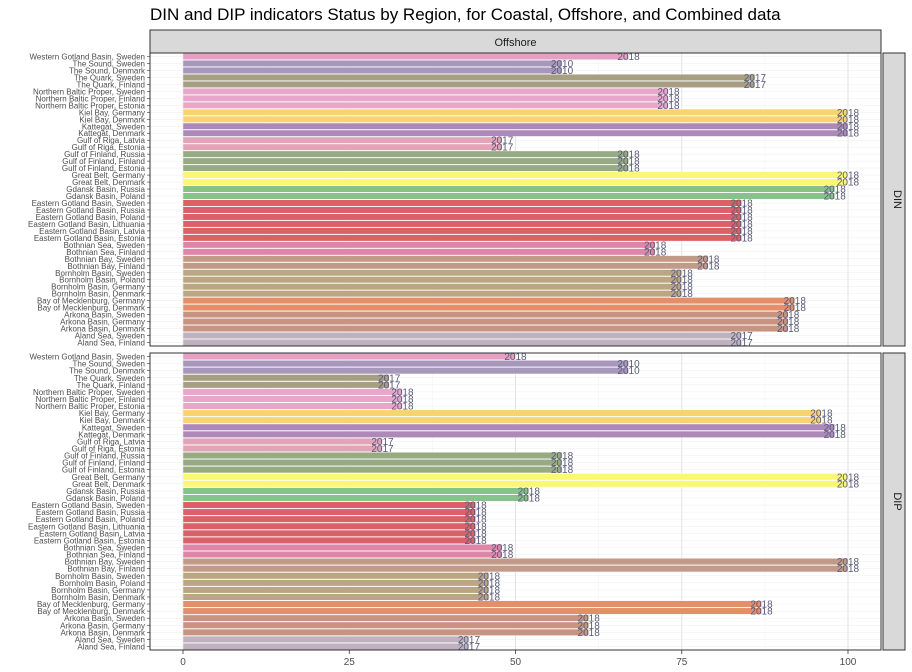 The image size is (912, 672). What do you see at coordinates (894, 501) in the screenshot?
I see `facet-strip-dip` at bounding box center [894, 501].